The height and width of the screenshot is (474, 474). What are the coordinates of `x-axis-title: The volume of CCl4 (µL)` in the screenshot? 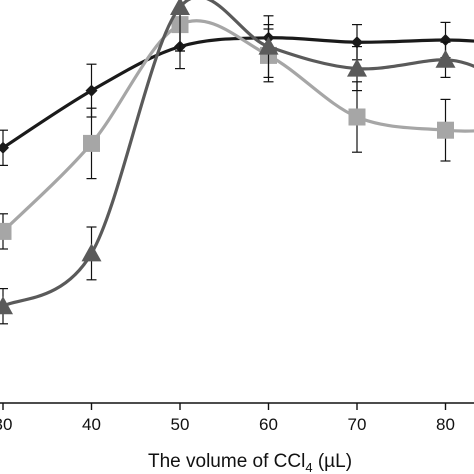 It's located at (250, 462).